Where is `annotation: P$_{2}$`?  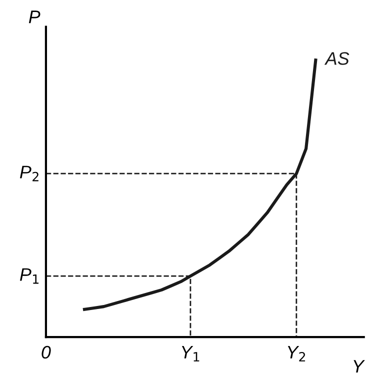 annotation: P$_{2}$ is located at coordinates (29, 174).